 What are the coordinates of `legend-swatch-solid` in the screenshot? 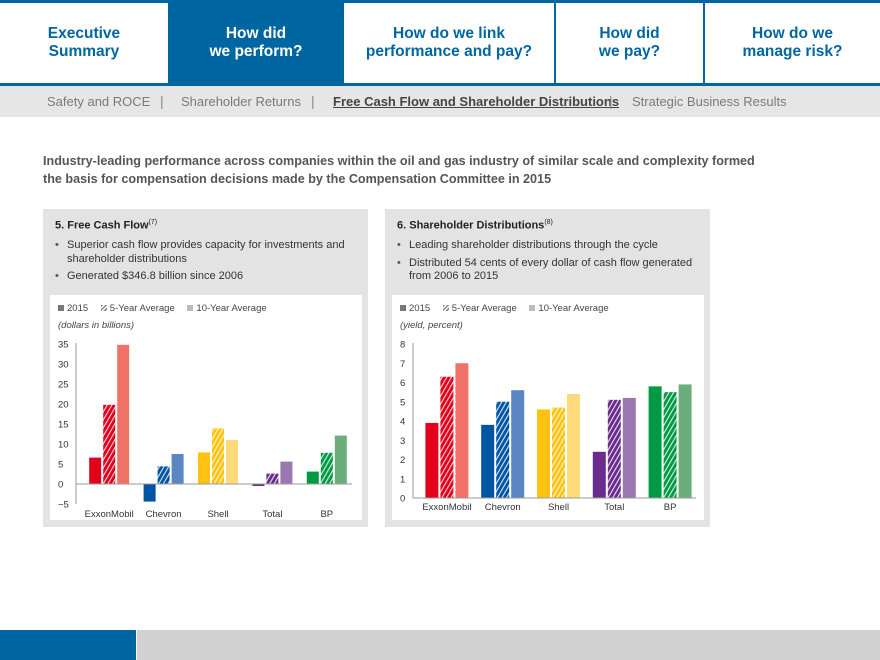 It's located at (61, 308).